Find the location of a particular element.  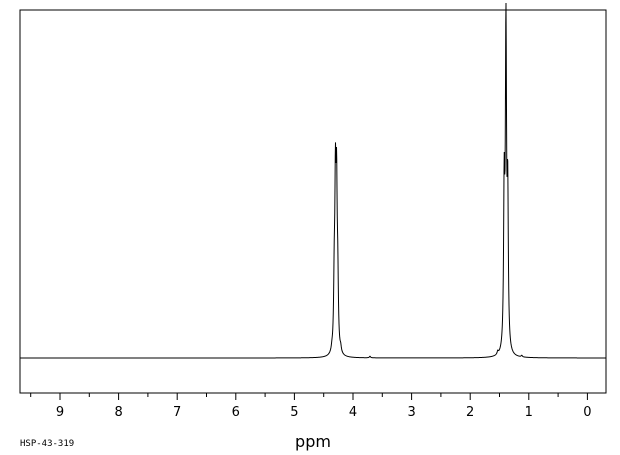

x-axis-ticks is located at coordinates (309, 396).